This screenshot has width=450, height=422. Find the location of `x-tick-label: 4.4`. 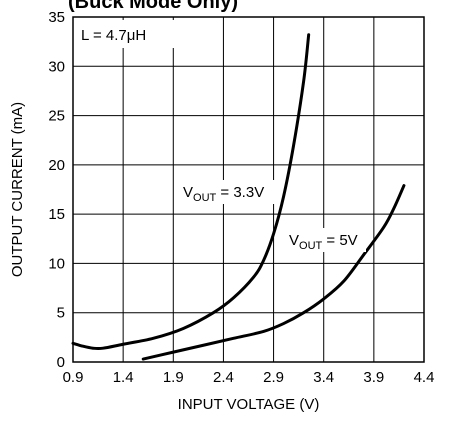

x-tick-label: 4.4 is located at coordinates (424, 377).